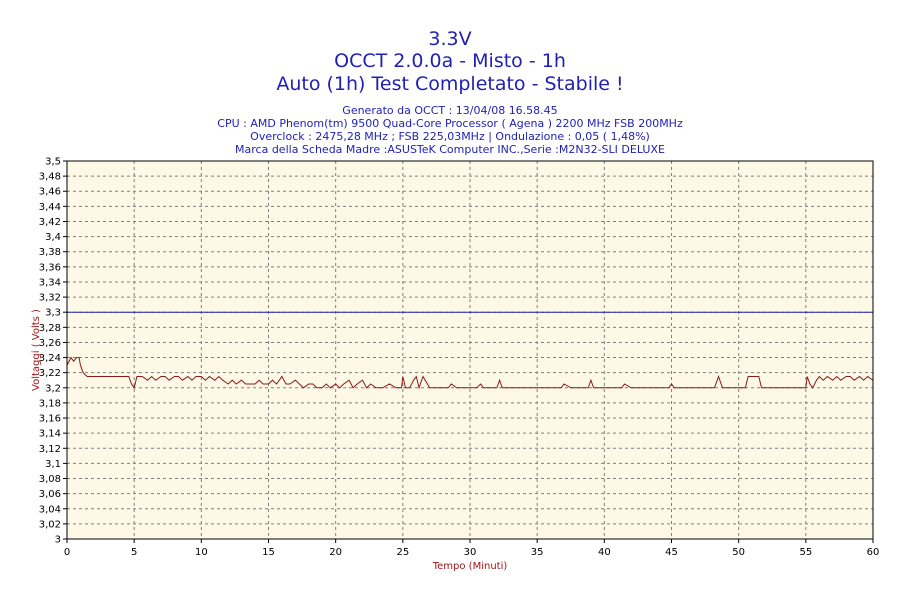 This screenshot has height=600, width=900. I want to click on info-generated: Generato da OCCT : 13/04/08 16.58.45, so click(450, 110).